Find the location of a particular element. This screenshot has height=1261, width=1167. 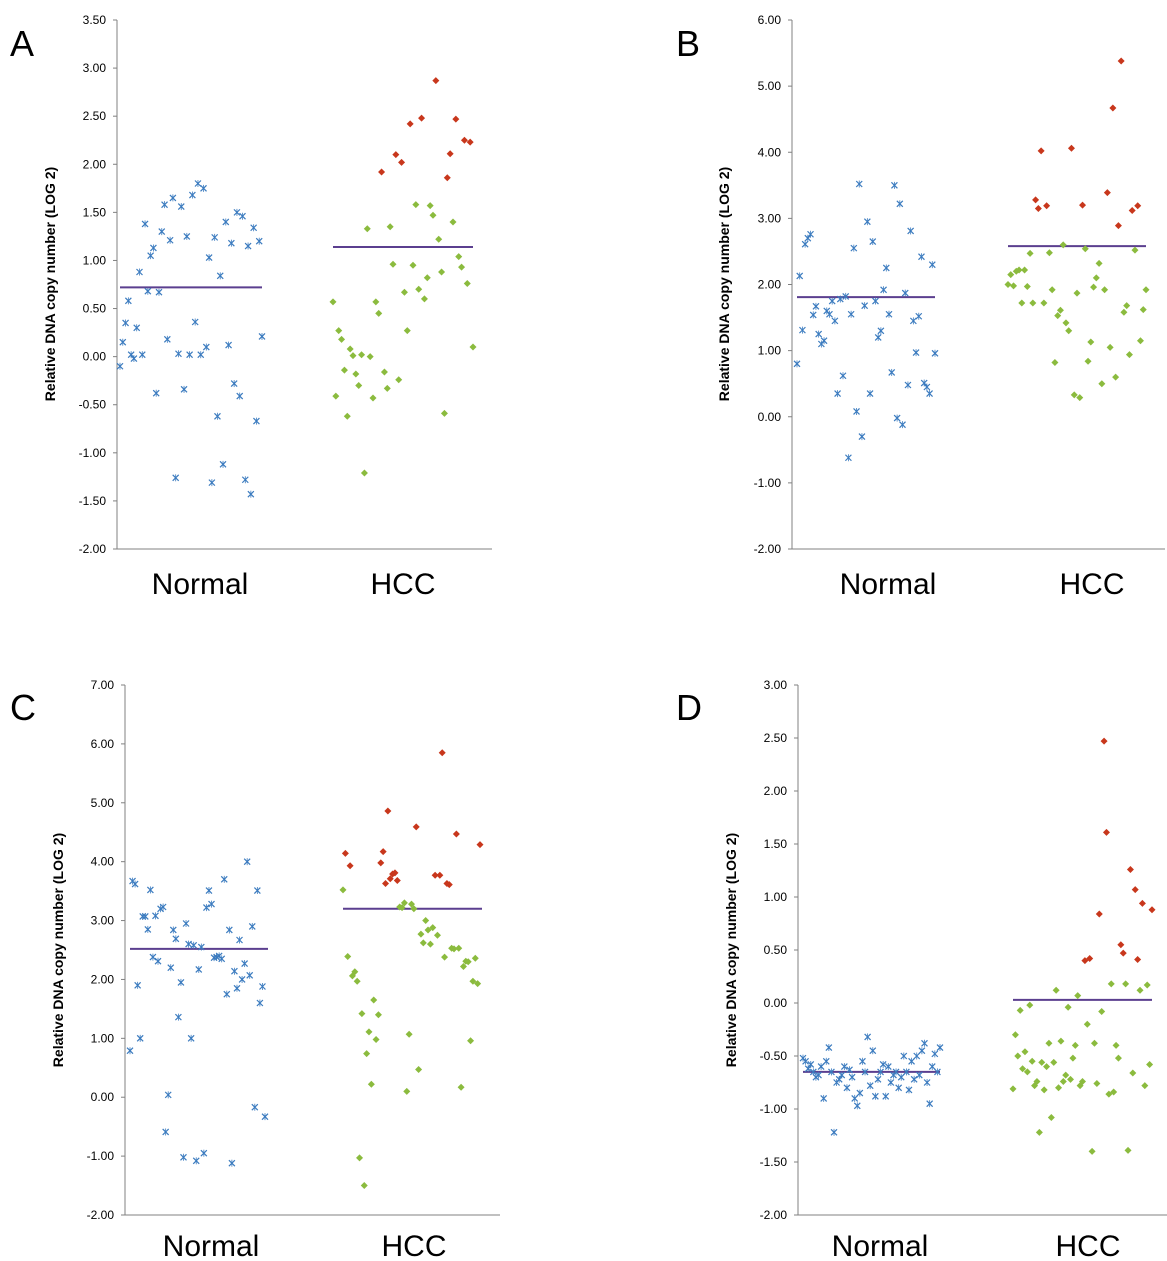

category-label-hcc: HCC is located at coordinates (403, 584).